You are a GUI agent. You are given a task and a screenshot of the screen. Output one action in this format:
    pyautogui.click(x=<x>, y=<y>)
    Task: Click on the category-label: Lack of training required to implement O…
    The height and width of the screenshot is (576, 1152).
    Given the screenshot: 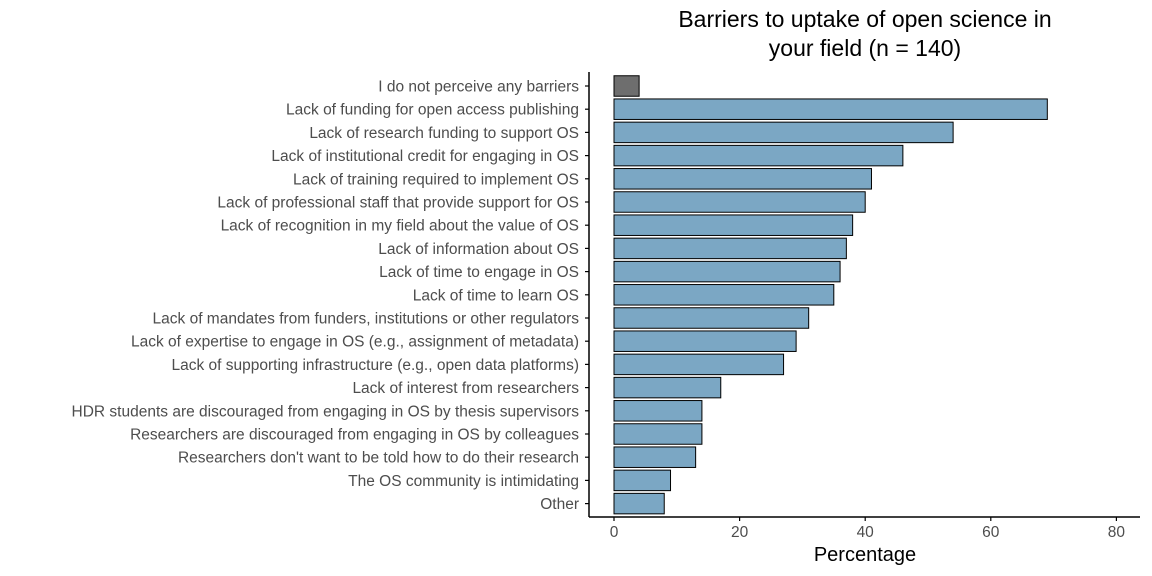 What is the action you would take?
    pyautogui.click(x=436, y=179)
    